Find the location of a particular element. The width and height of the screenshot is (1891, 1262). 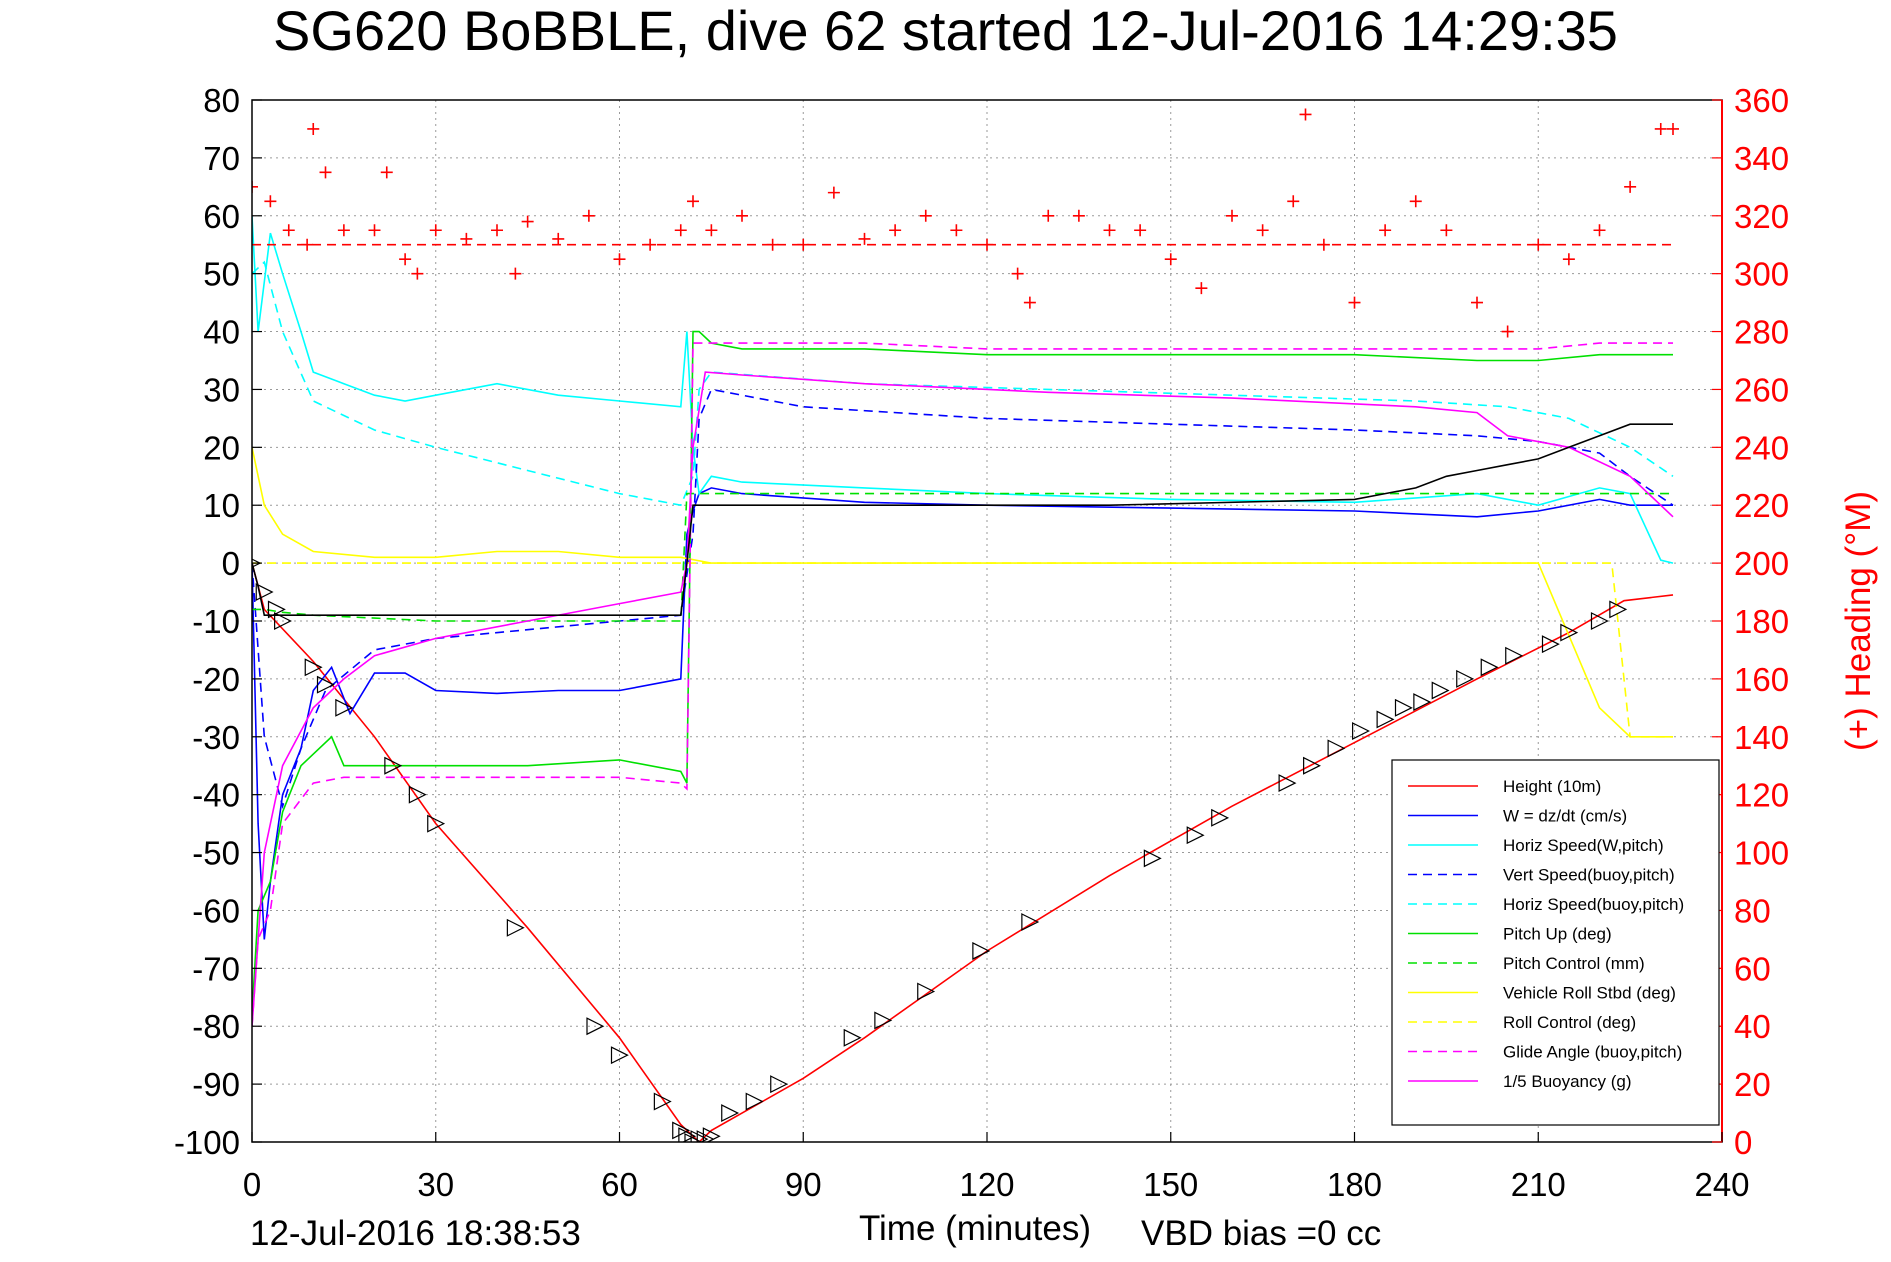

x-tick-label: 180 is located at coordinates (1354, 1184).